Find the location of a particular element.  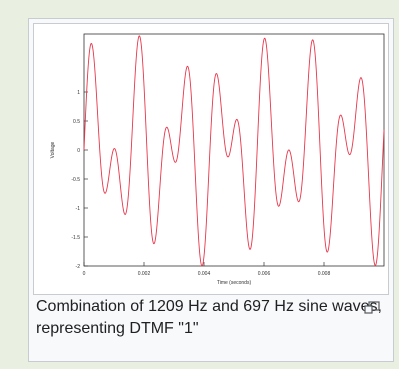

x-tick-label: 0.004 is located at coordinates (204, 274).